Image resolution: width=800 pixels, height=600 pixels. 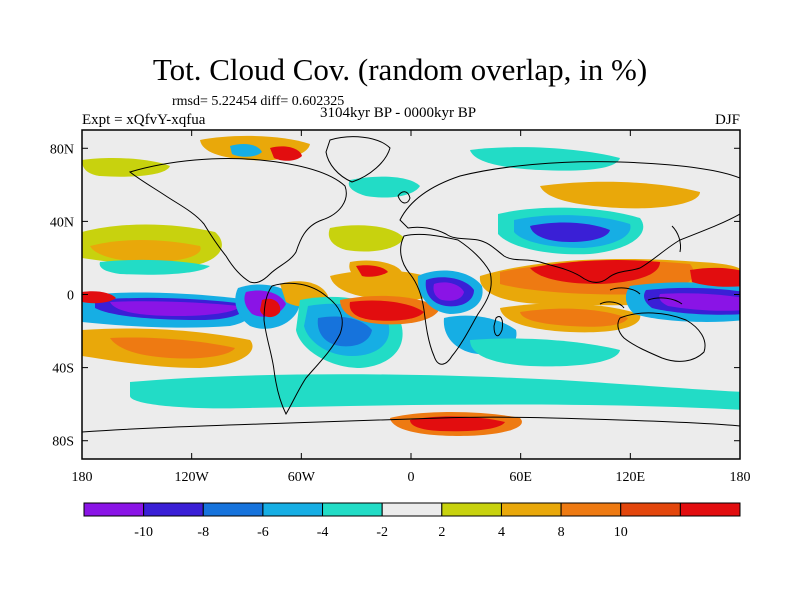 What do you see at coordinates (661, 337) in the screenshot?
I see `coastline-australia` at bounding box center [661, 337].